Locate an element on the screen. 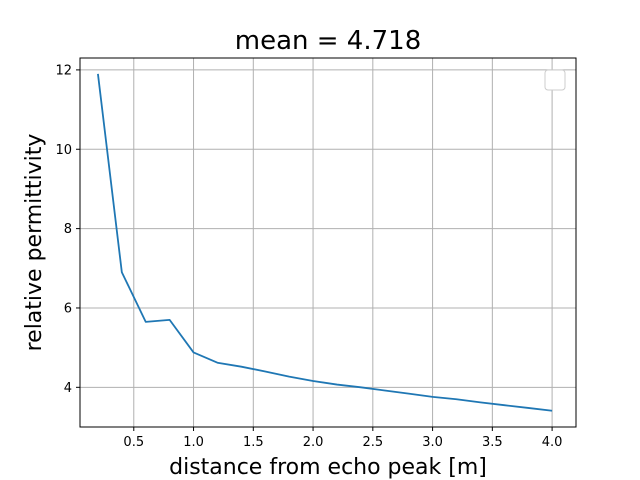 This screenshot has height=480, width=640. y-axis-label: relative permittivity is located at coordinates (34, 243).